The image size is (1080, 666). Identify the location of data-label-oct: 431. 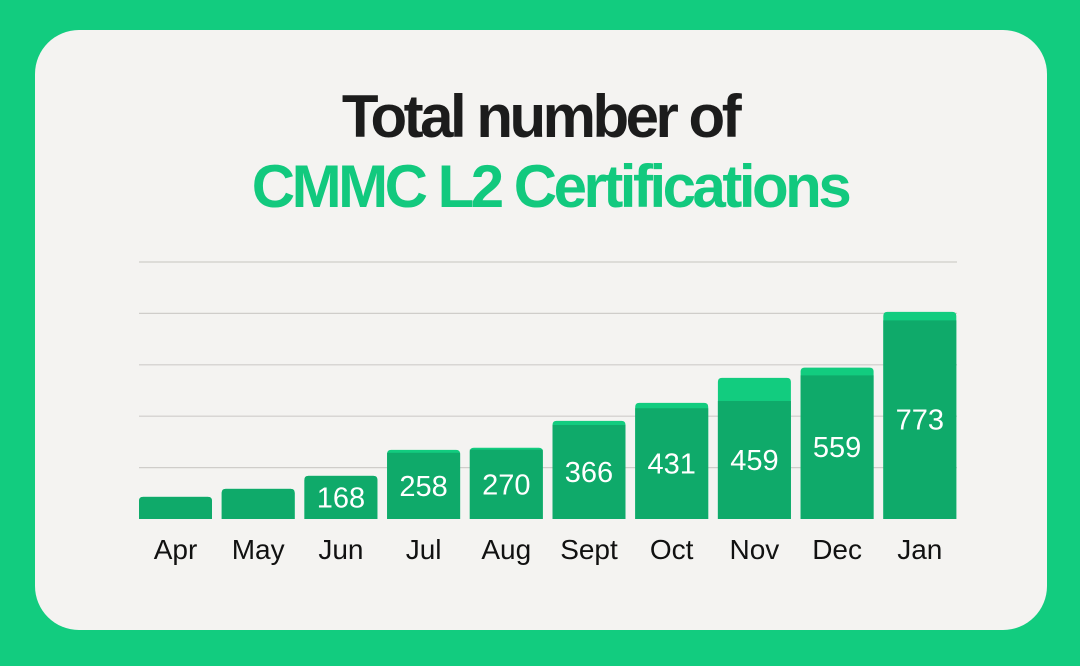
(672, 465).